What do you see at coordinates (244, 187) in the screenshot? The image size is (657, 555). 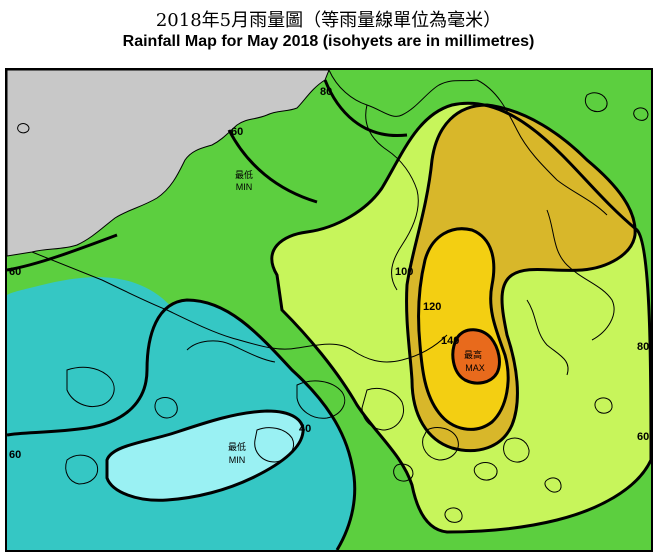 I see `min-top-label-en: MIN` at bounding box center [244, 187].